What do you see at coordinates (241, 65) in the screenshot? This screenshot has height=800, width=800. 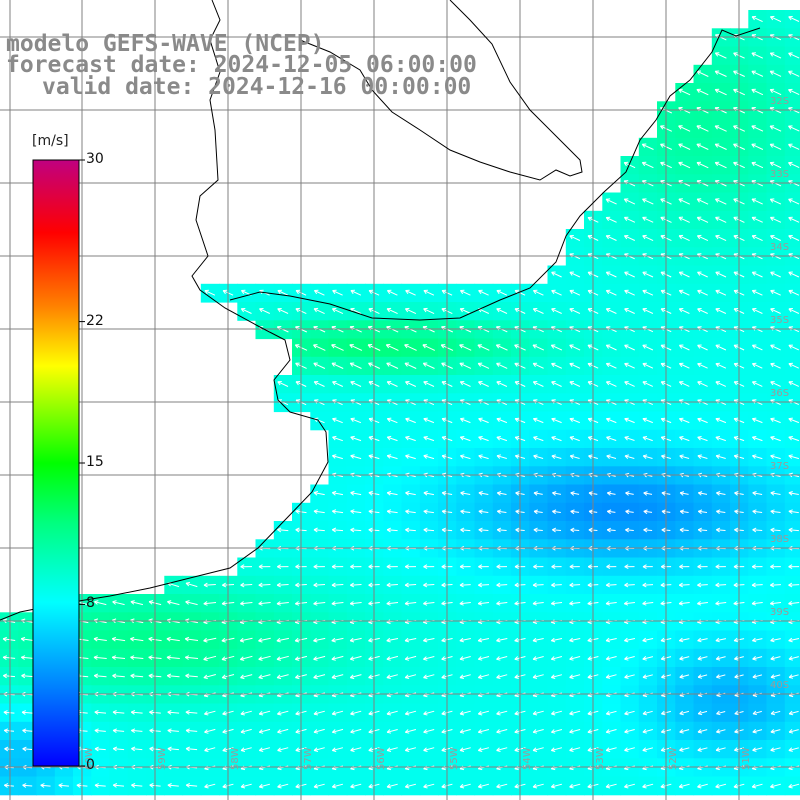 I see `title-forecast-date: forecast date: 2024-12-05 06:00:00` at bounding box center [241, 65].